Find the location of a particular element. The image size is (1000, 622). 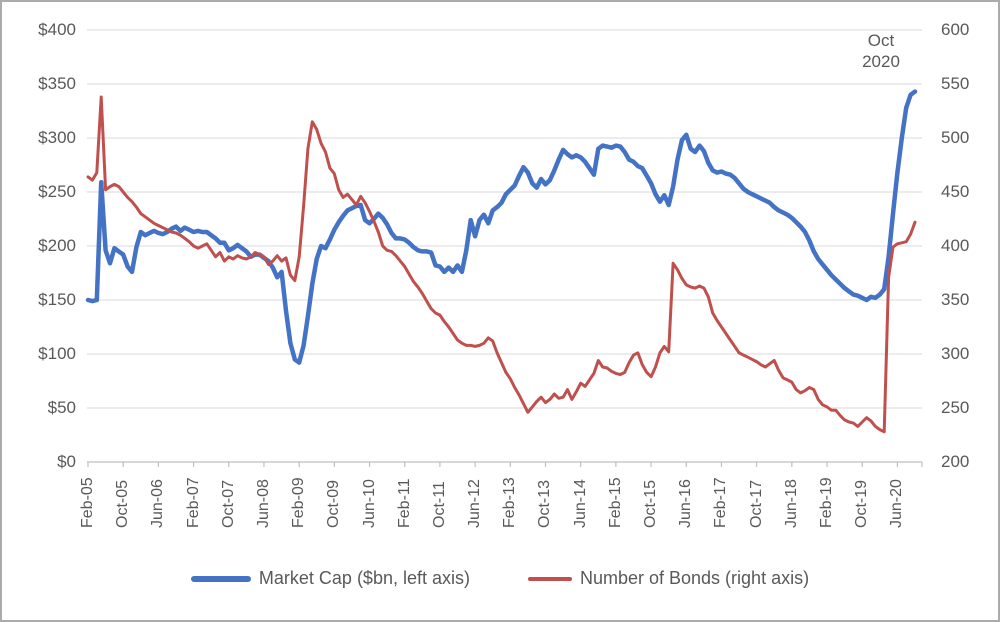

x-axis-label-Oct-11: Oct-11 is located at coordinates (439, 504).